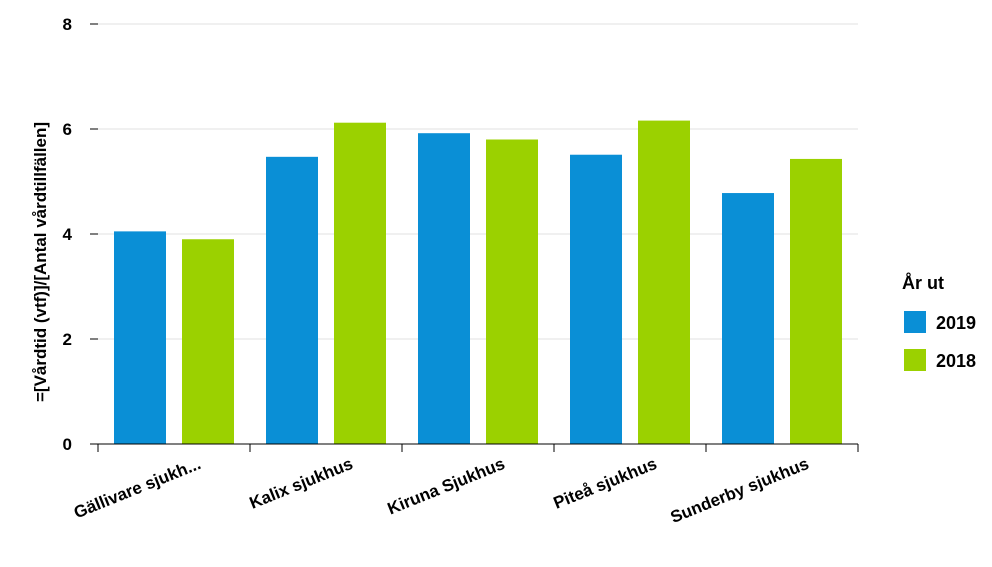 The image size is (992, 567). I want to click on legend-items: 2019 2018, so click(940, 341).